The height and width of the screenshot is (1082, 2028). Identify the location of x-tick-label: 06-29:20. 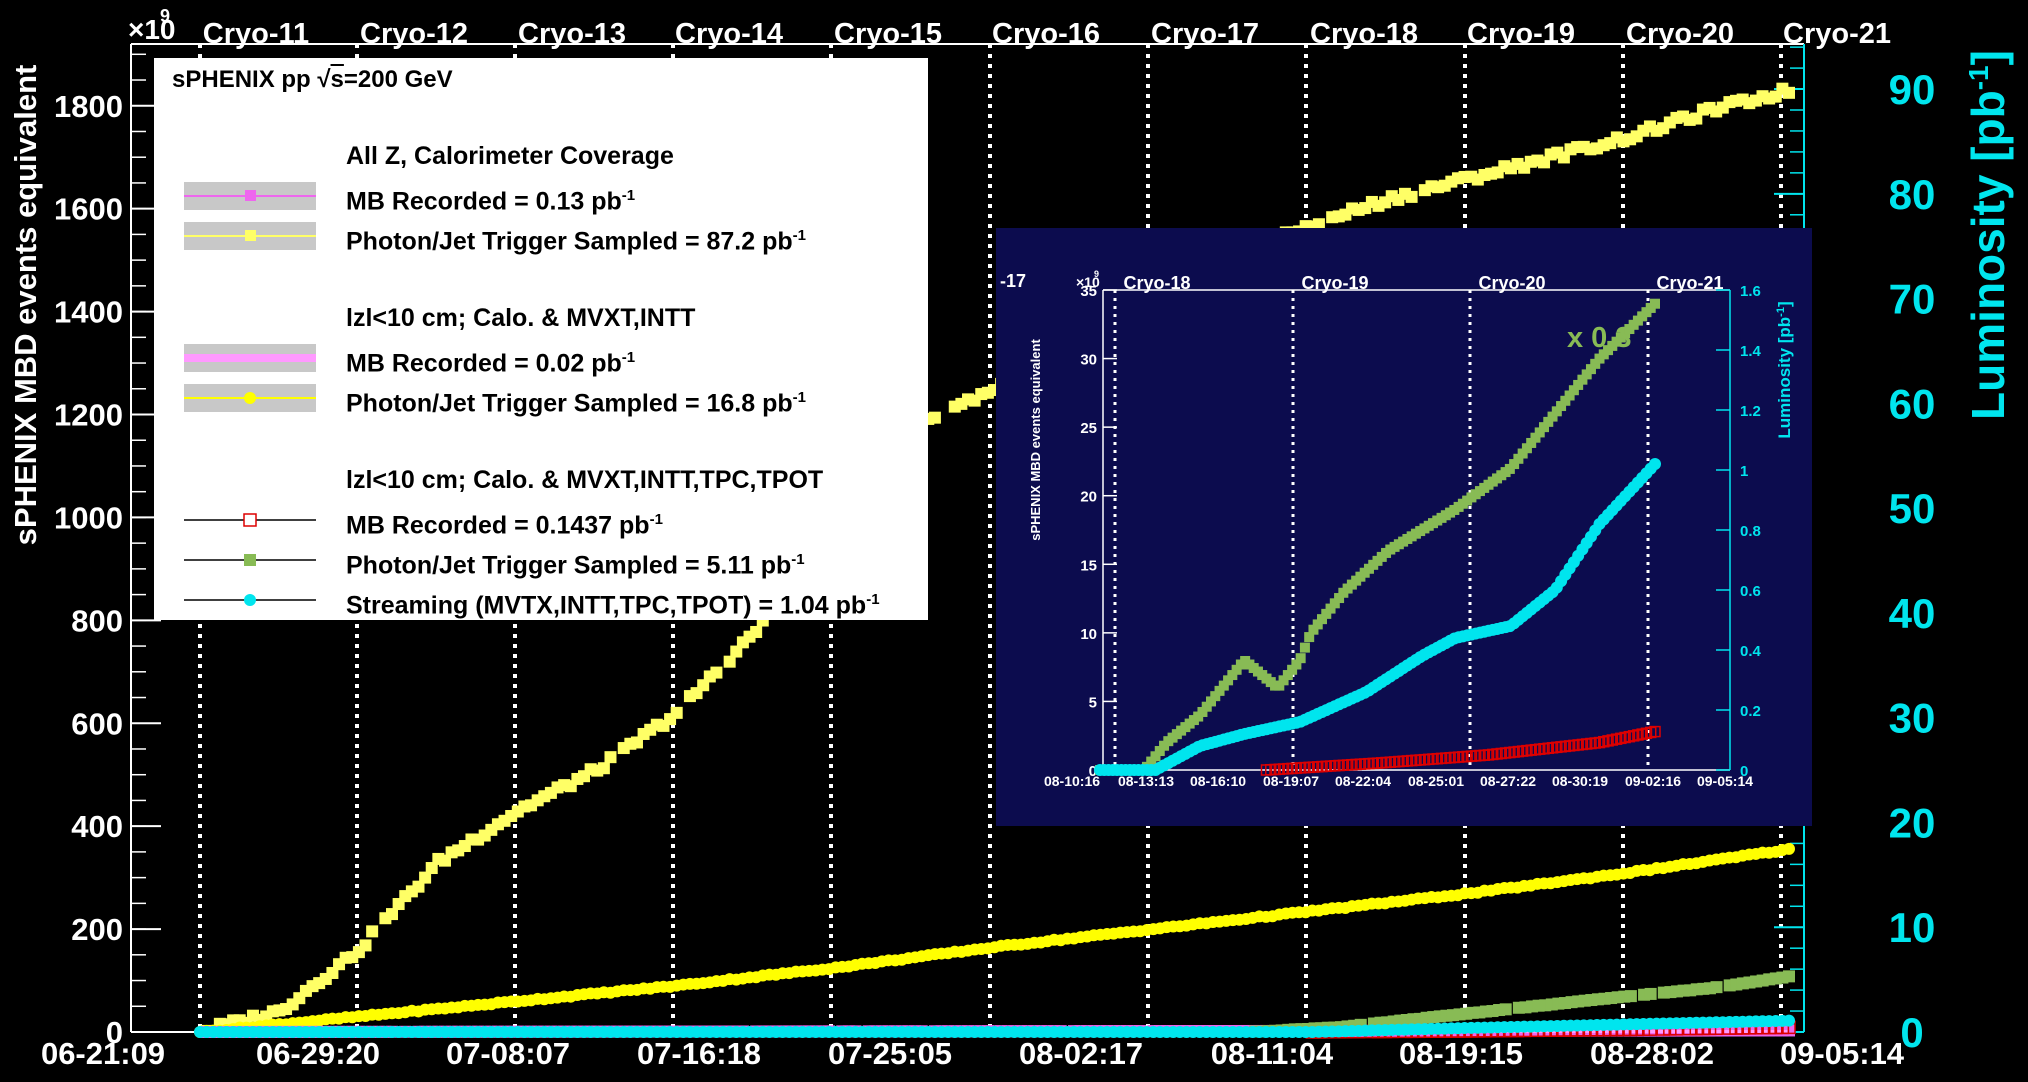
(318, 1053).